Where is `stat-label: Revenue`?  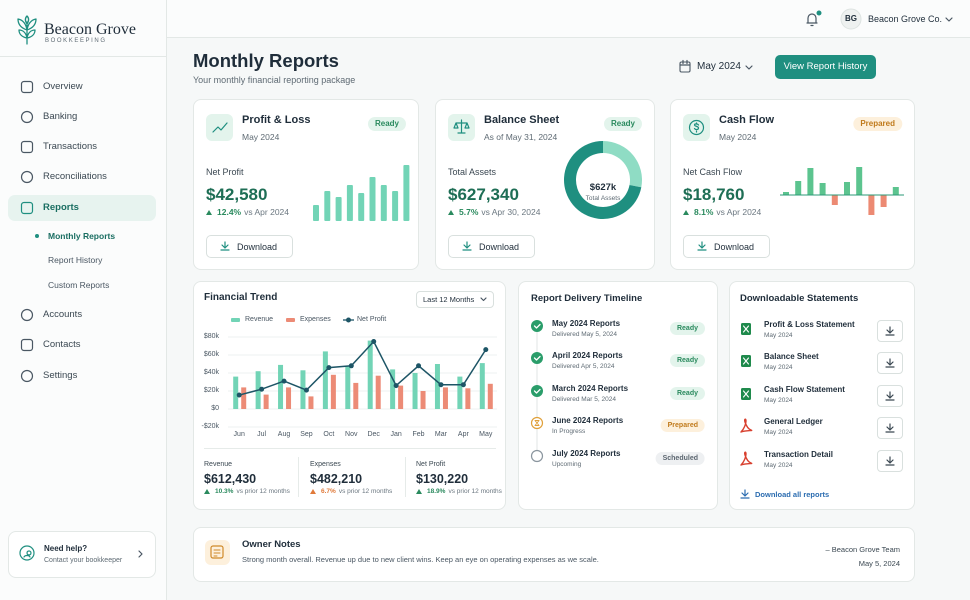 stat-label: Revenue is located at coordinates (218, 464).